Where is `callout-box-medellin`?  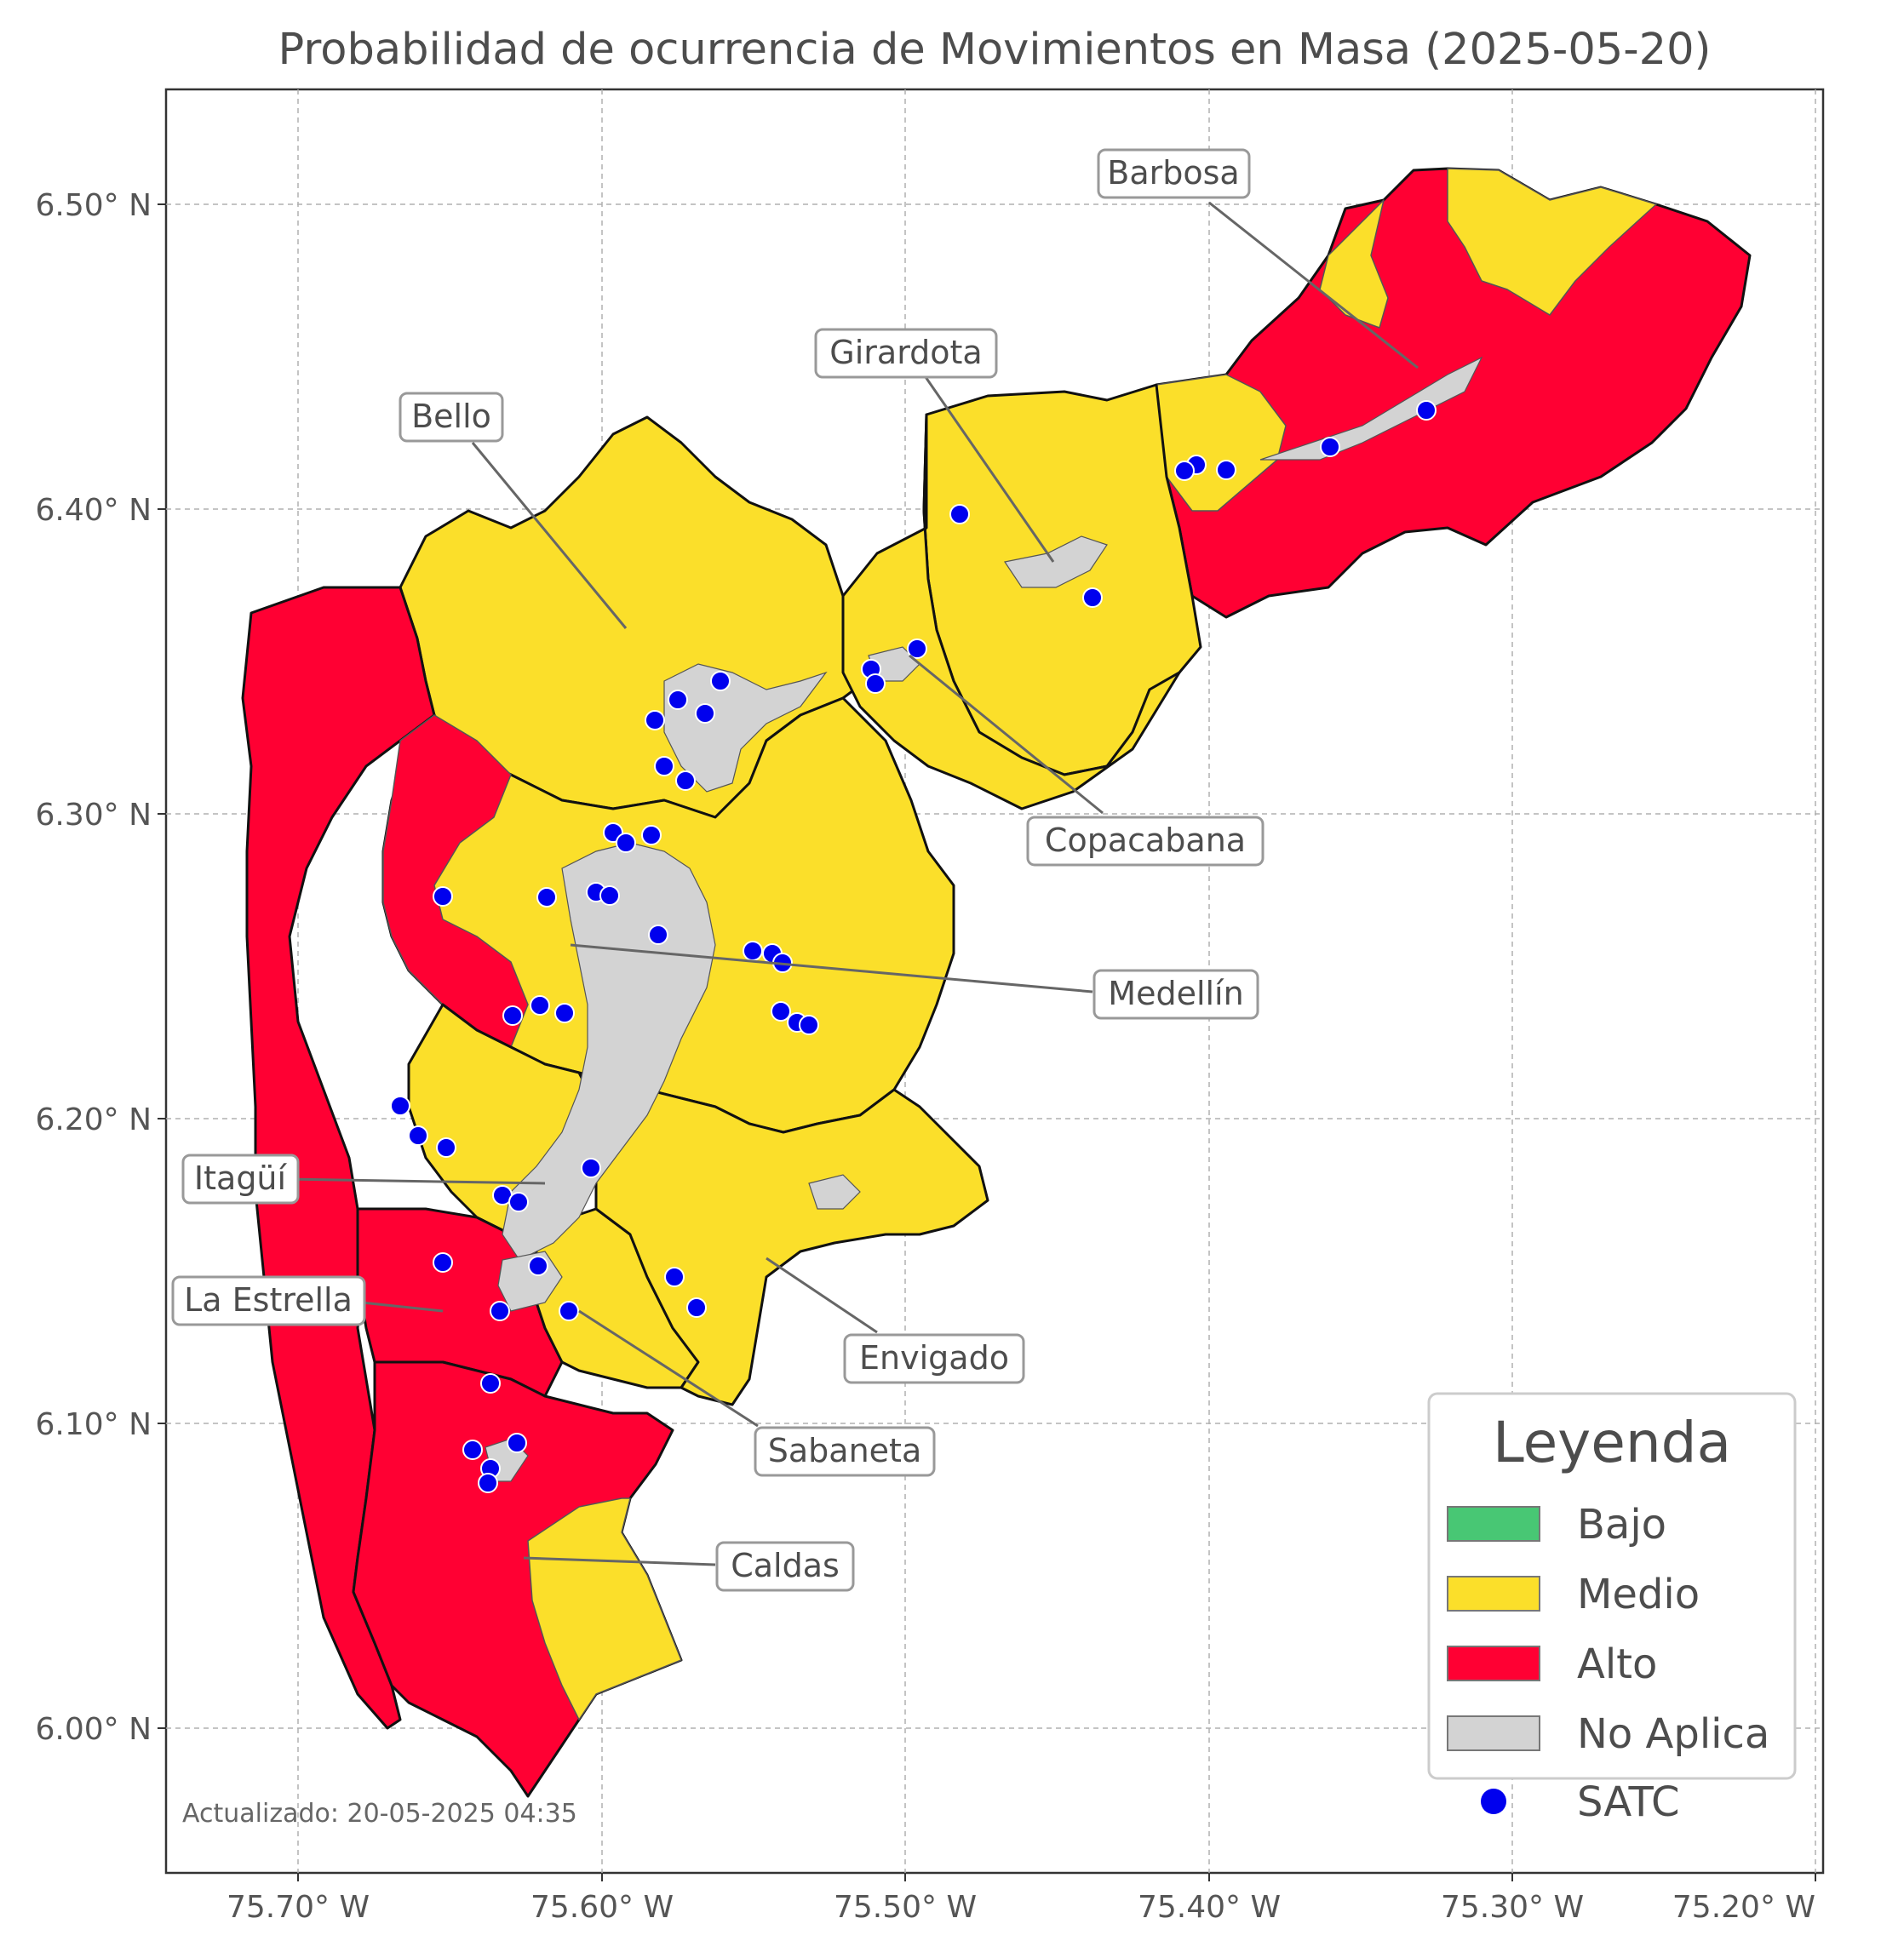 callout-box-medellin is located at coordinates (1176, 994).